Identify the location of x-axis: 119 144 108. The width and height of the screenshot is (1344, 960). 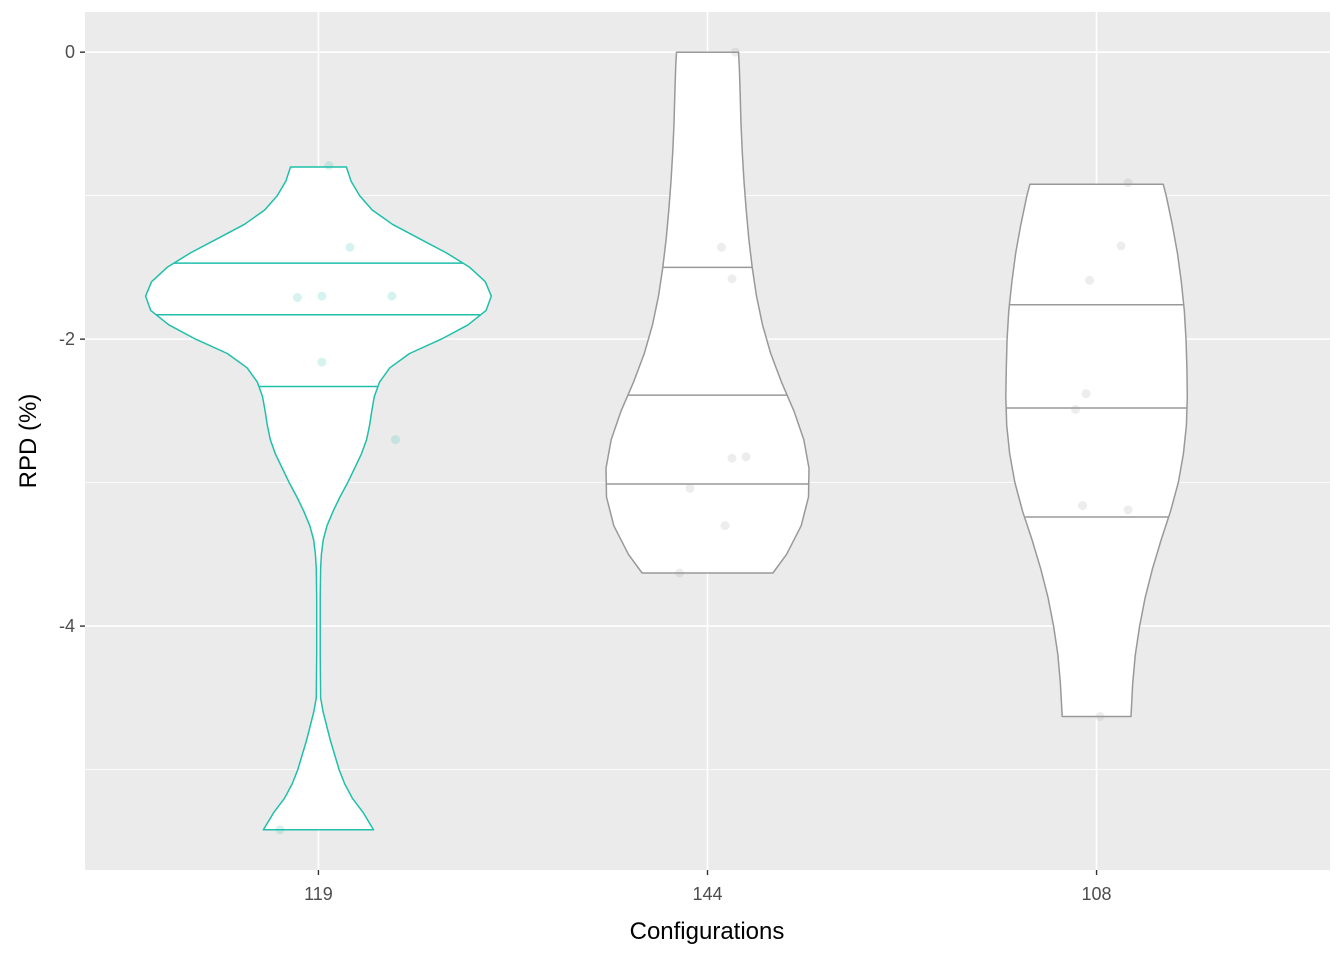
(708, 887).